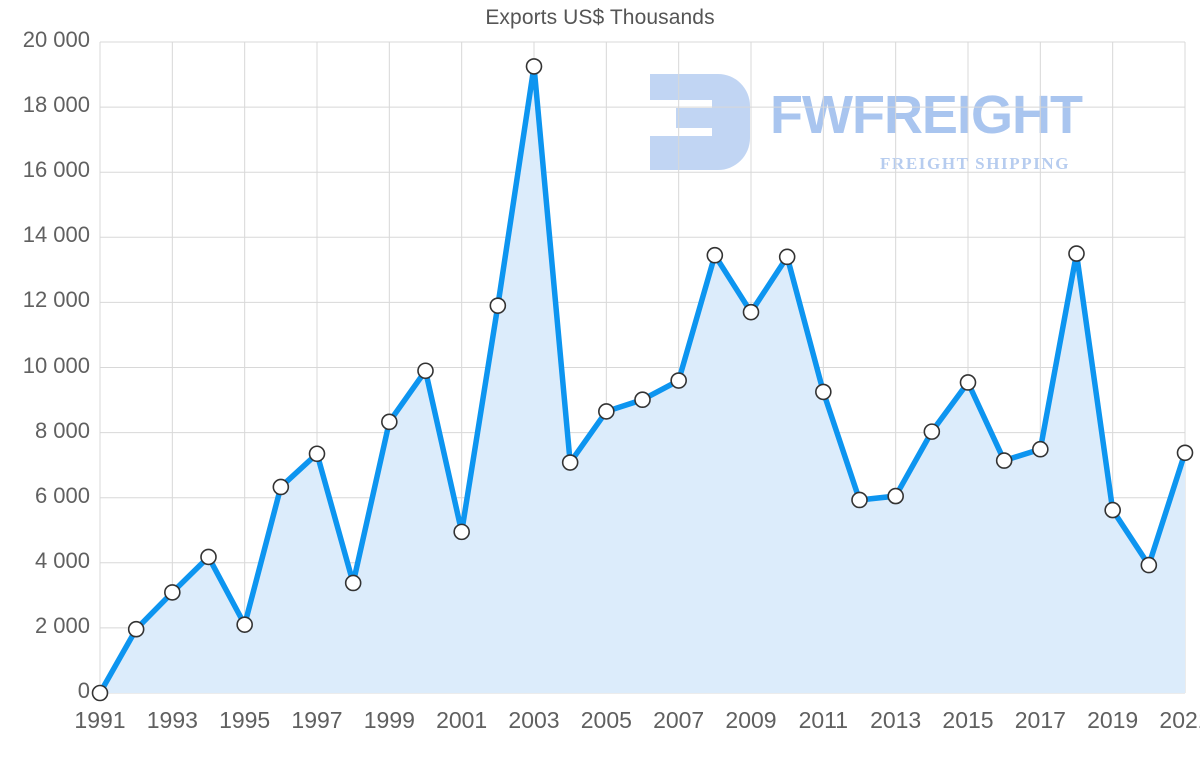 The image size is (1200, 763). I want to click on y-axis-tick-label: 20 000, so click(56, 39).